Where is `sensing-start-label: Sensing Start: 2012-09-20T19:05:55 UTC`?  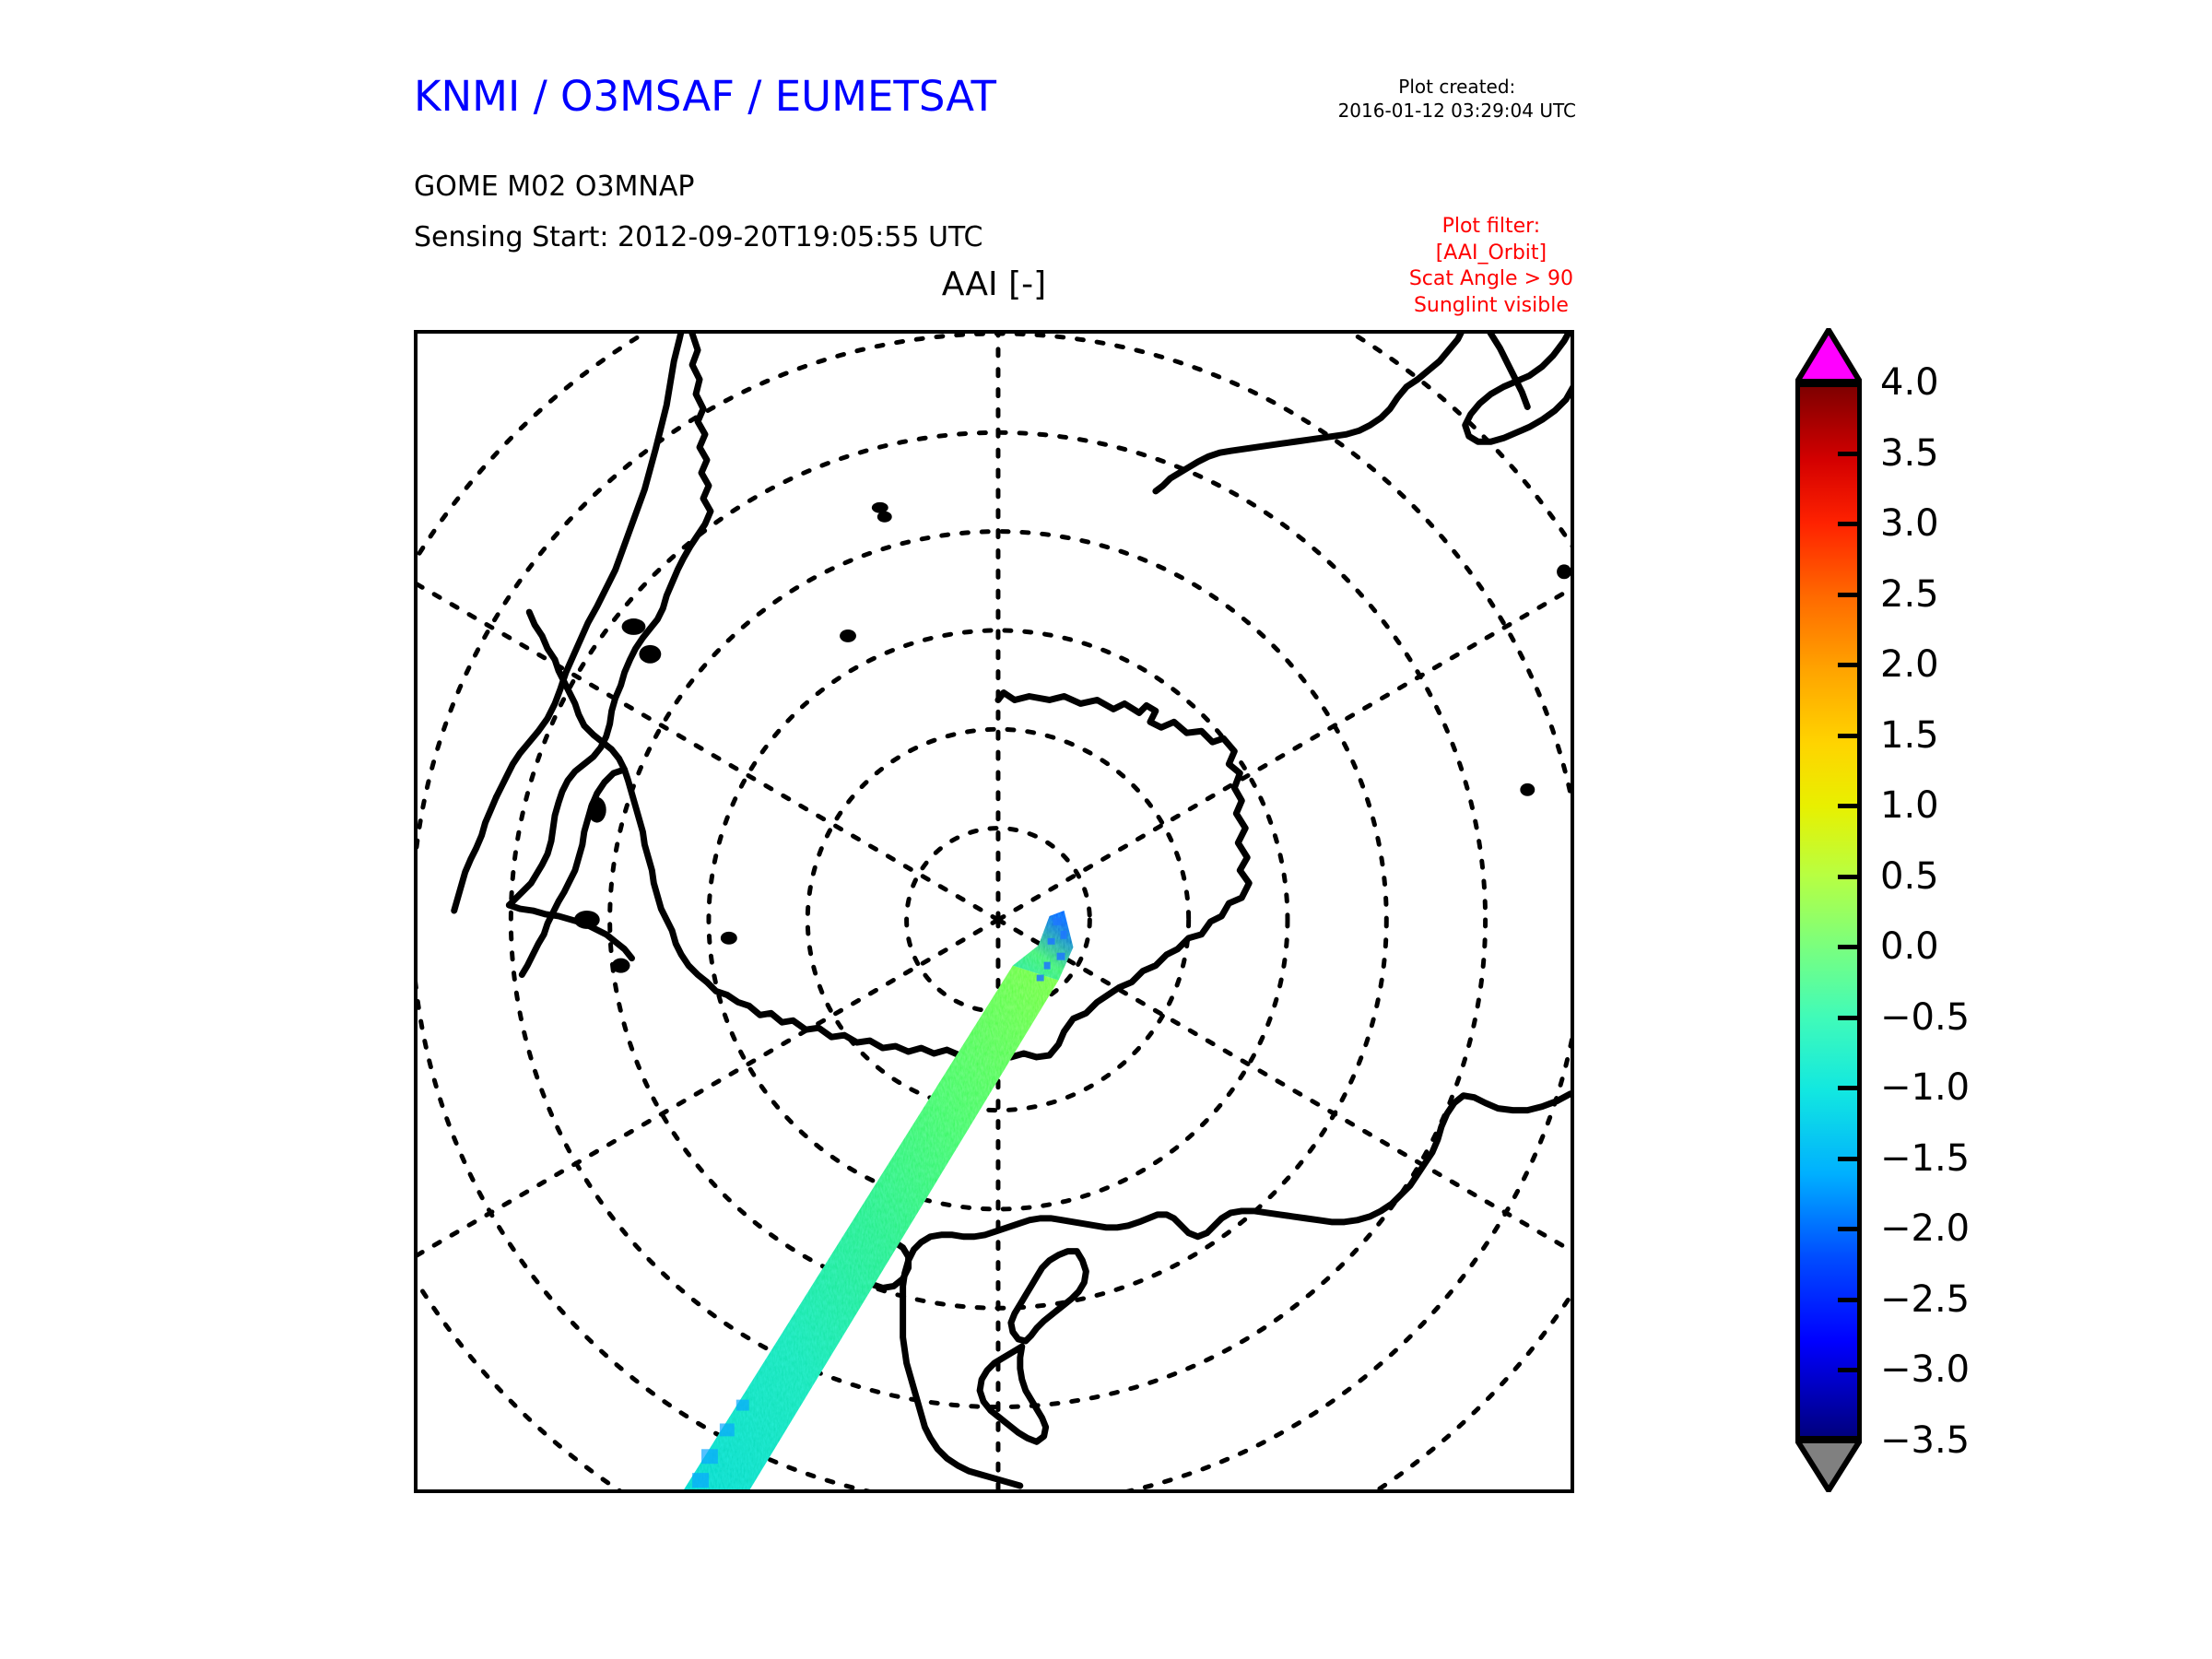 sensing-start-label: Sensing Start: 2012-09-20T19:05:55 UTC is located at coordinates (698, 237).